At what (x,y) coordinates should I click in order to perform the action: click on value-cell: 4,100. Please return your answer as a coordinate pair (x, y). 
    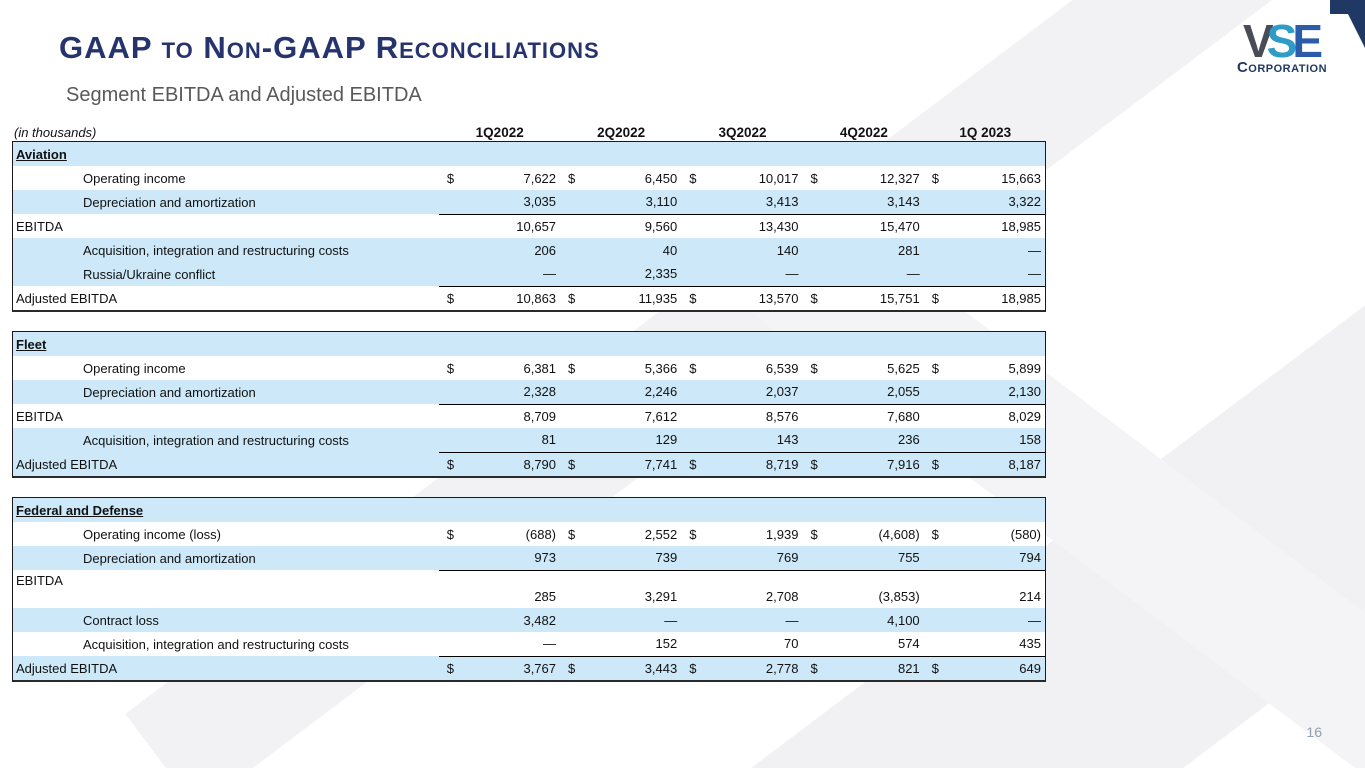
    Looking at the image, I should click on (876, 620).